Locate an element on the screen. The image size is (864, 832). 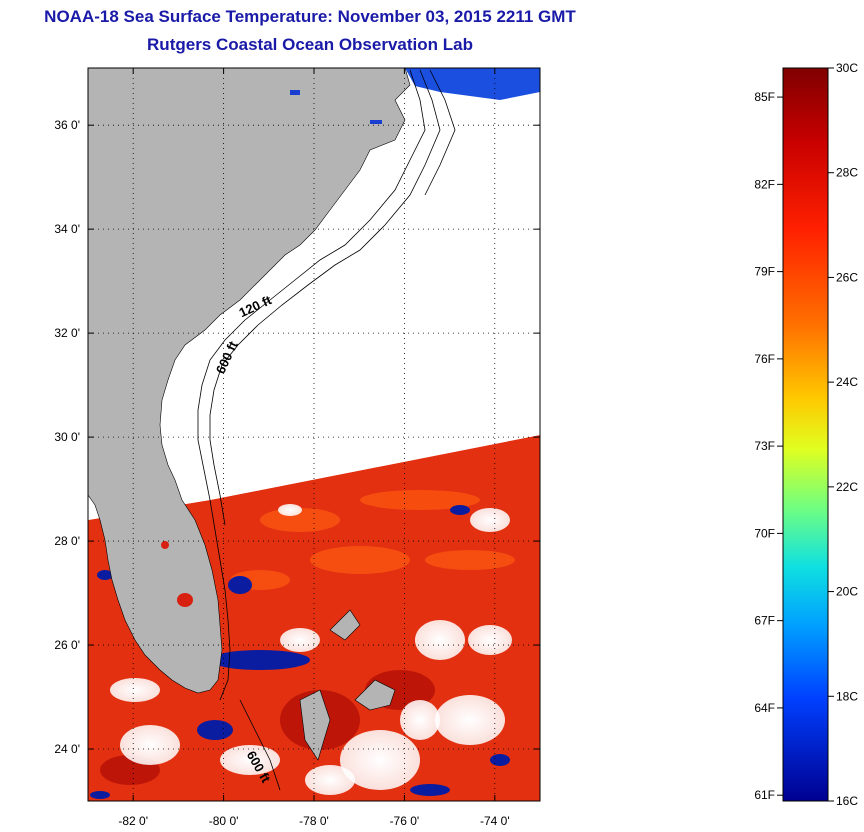
lon-tick-label: -76 0' is located at coordinates (405, 821).